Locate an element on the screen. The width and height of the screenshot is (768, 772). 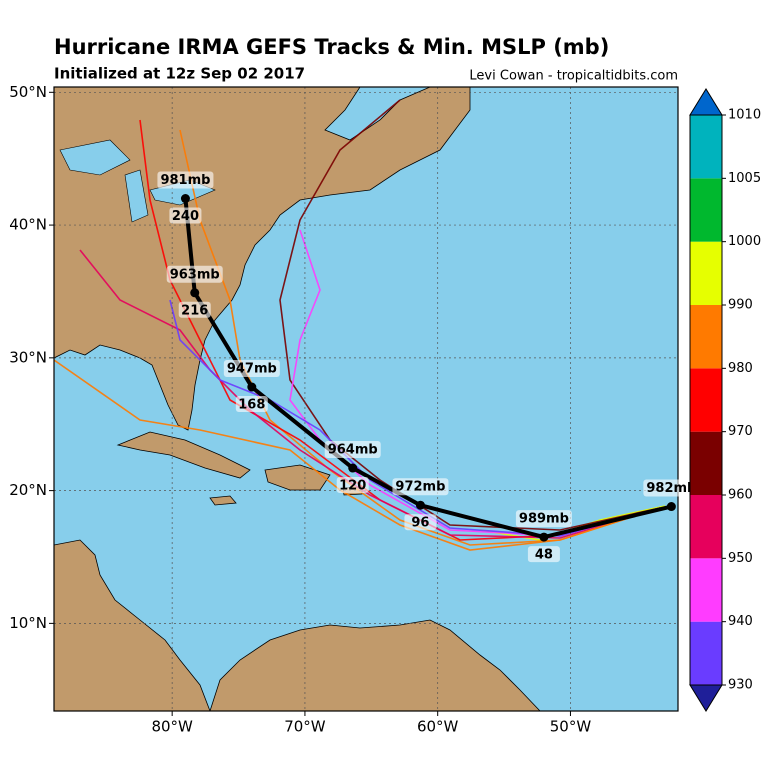
y-tick-label: 30°N is located at coordinates (28, 357).